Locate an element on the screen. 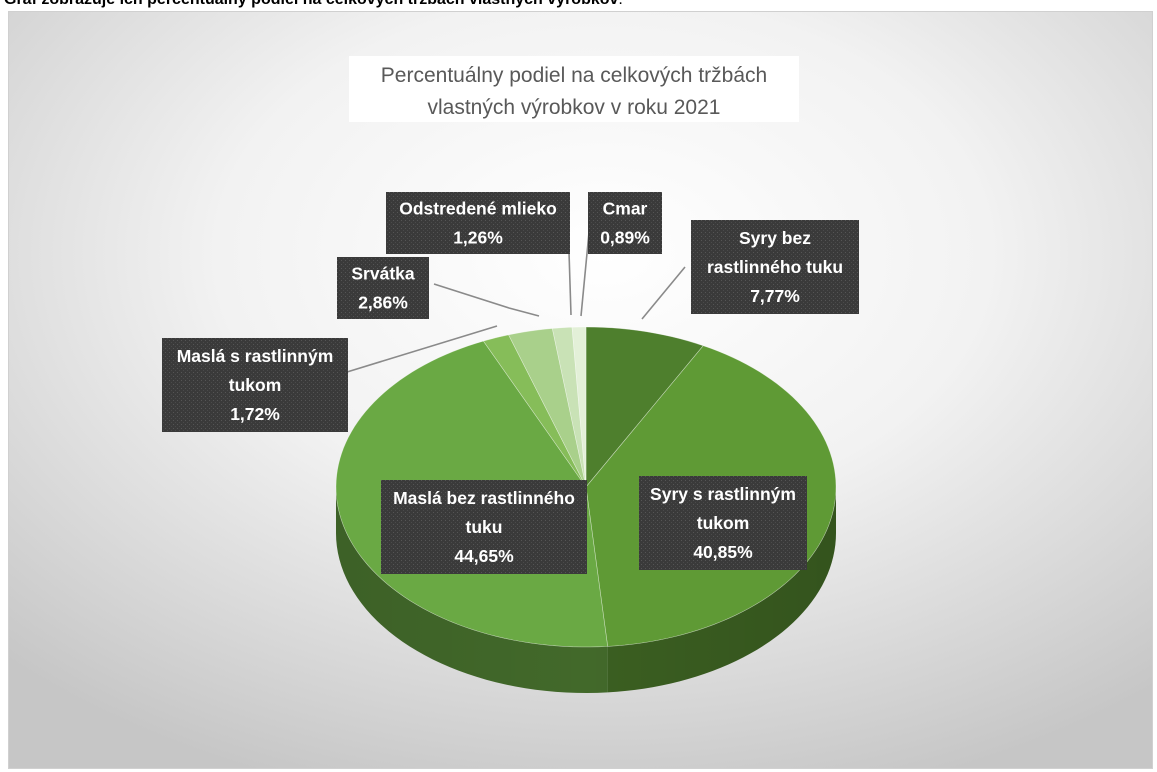  data-category-label: rastlinného tuku is located at coordinates (775, 267).